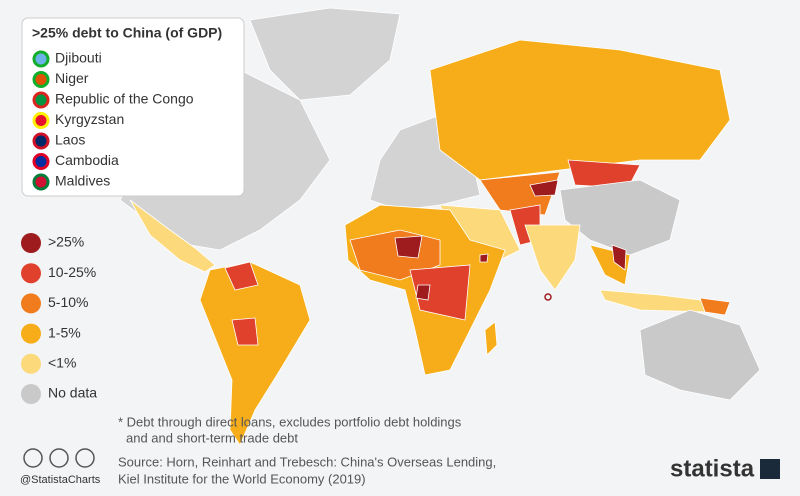  What do you see at coordinates (325, 54) in the screenshot?
I see `greenland` at bounding box center [325, 54].